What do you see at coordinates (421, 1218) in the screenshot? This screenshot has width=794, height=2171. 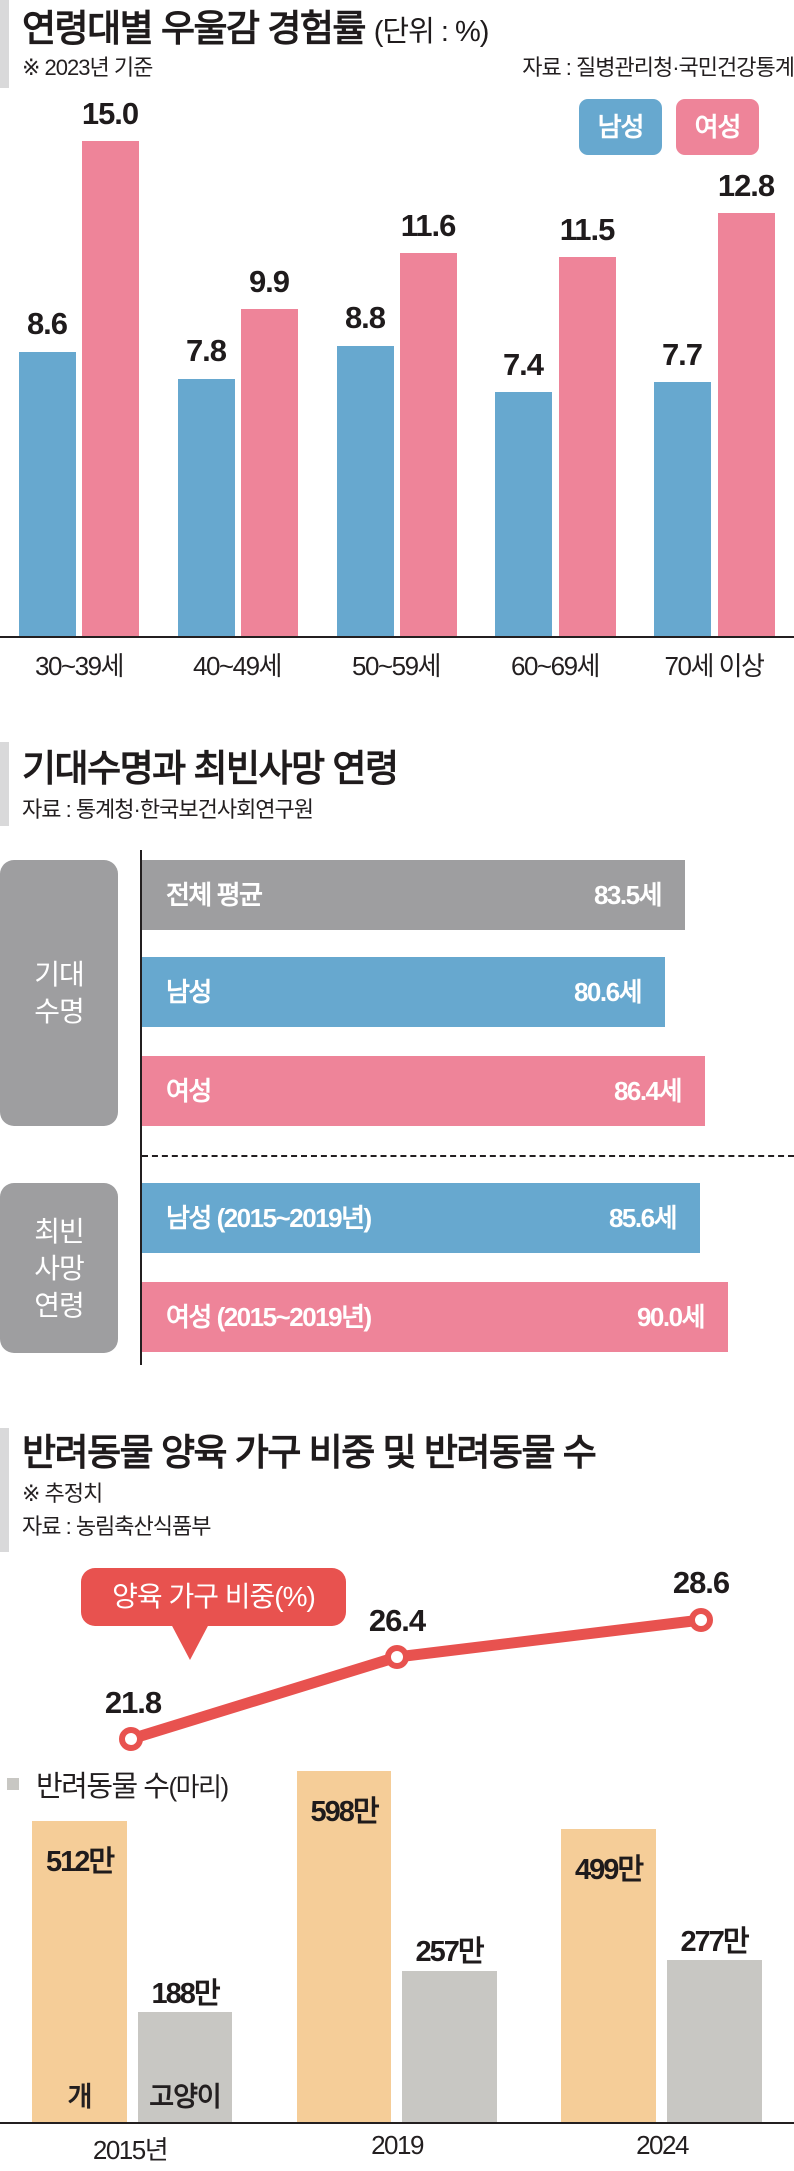 I see `bar-male-modal-death-age: 남성 (2015~2019년) 85.6세` at bounding box center [421, 1218].